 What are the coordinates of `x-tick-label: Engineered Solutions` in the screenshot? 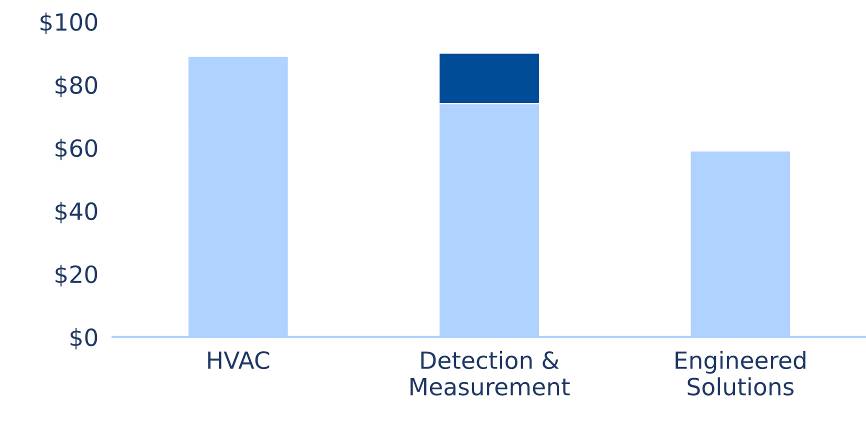 It's located at (741, 373).